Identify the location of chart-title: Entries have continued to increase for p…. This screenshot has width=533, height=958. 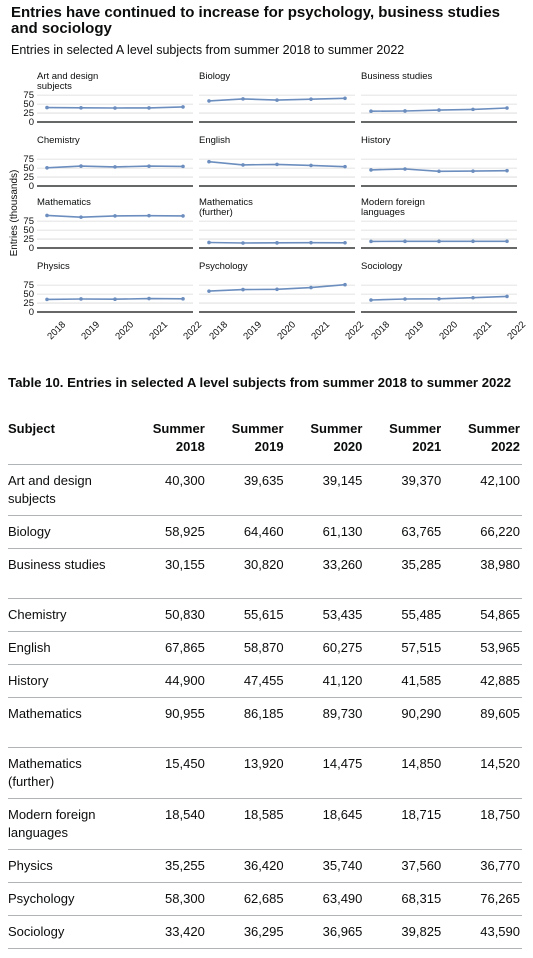
(256, 20).